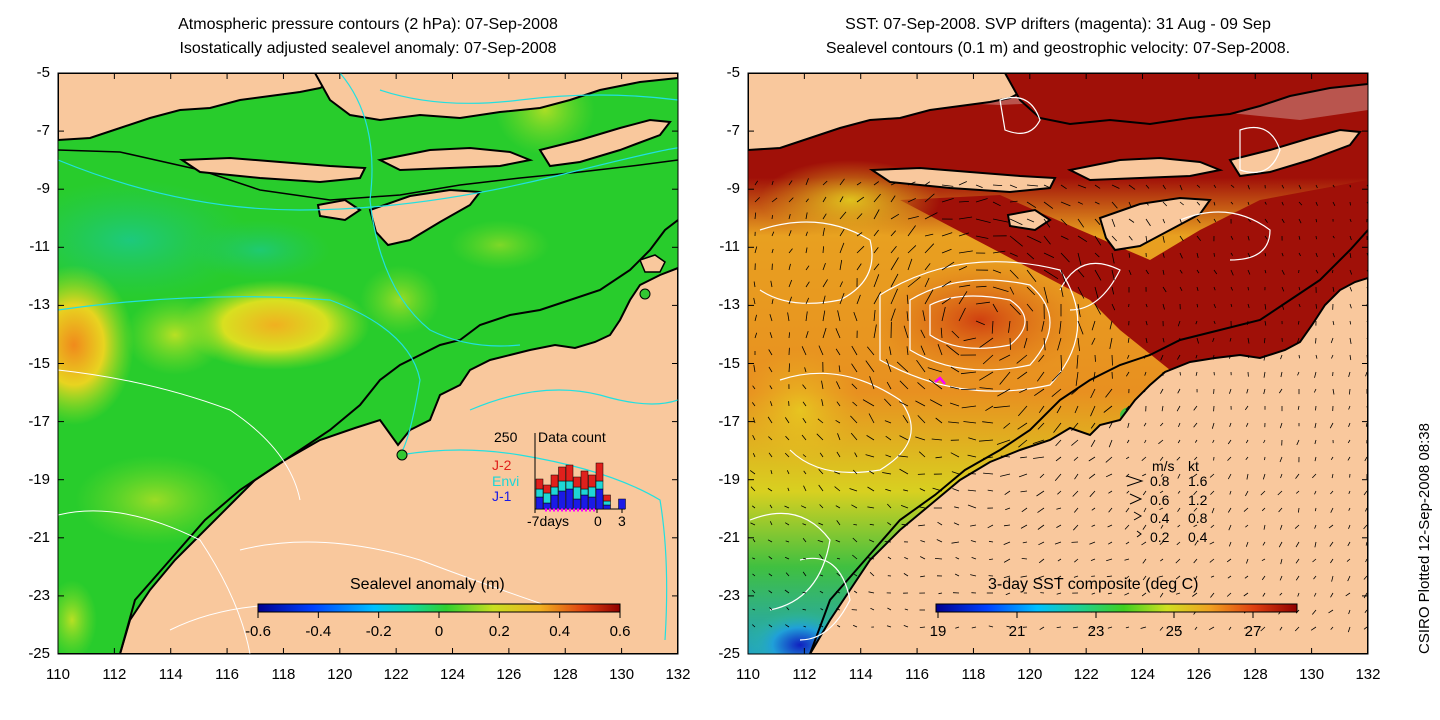  Describe the element at coordinates (729, 595) in the screenshot. I see `right-lat-tick-label: -23` at that location.